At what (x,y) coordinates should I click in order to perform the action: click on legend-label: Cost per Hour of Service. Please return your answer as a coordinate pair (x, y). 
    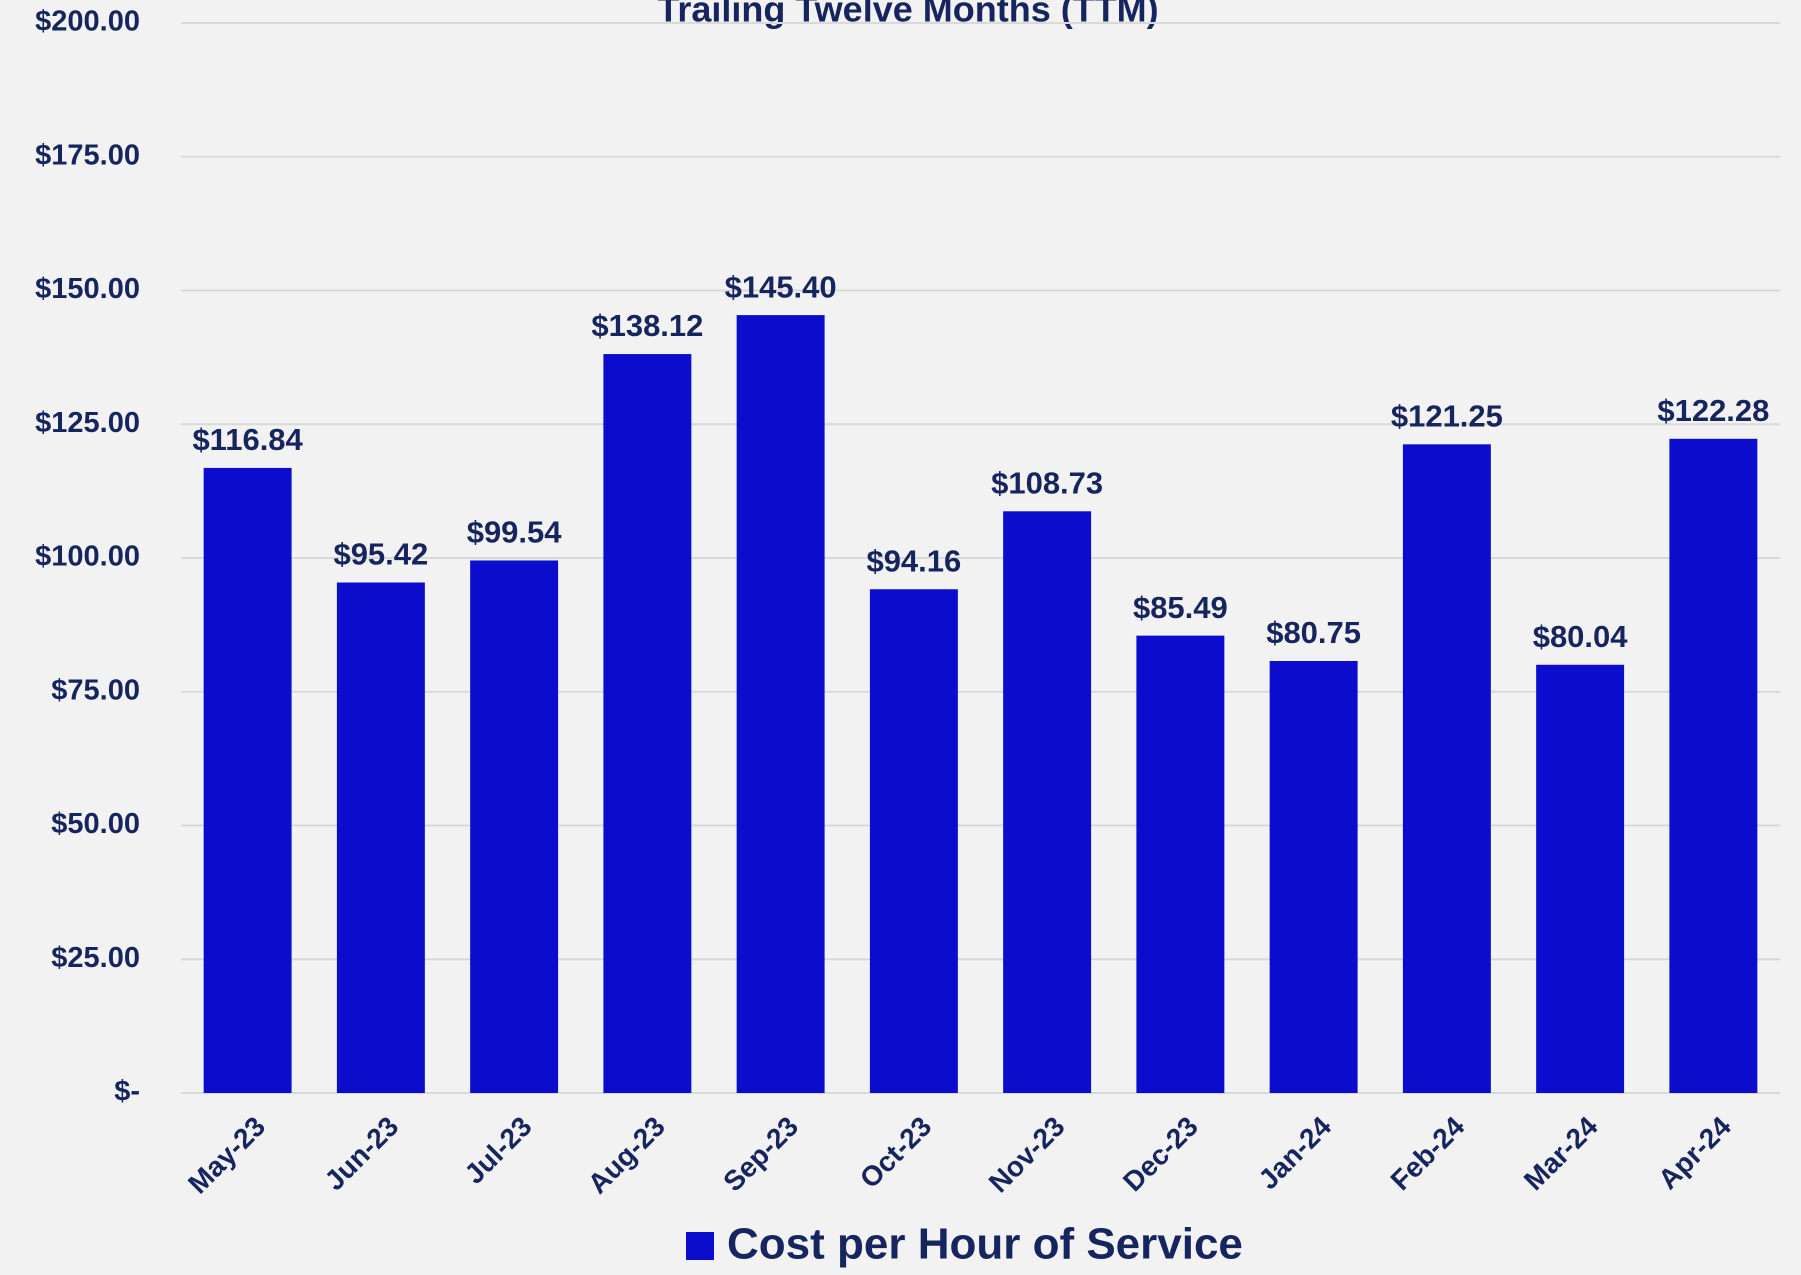
    Looking at the image, I should click on (985, 1244).